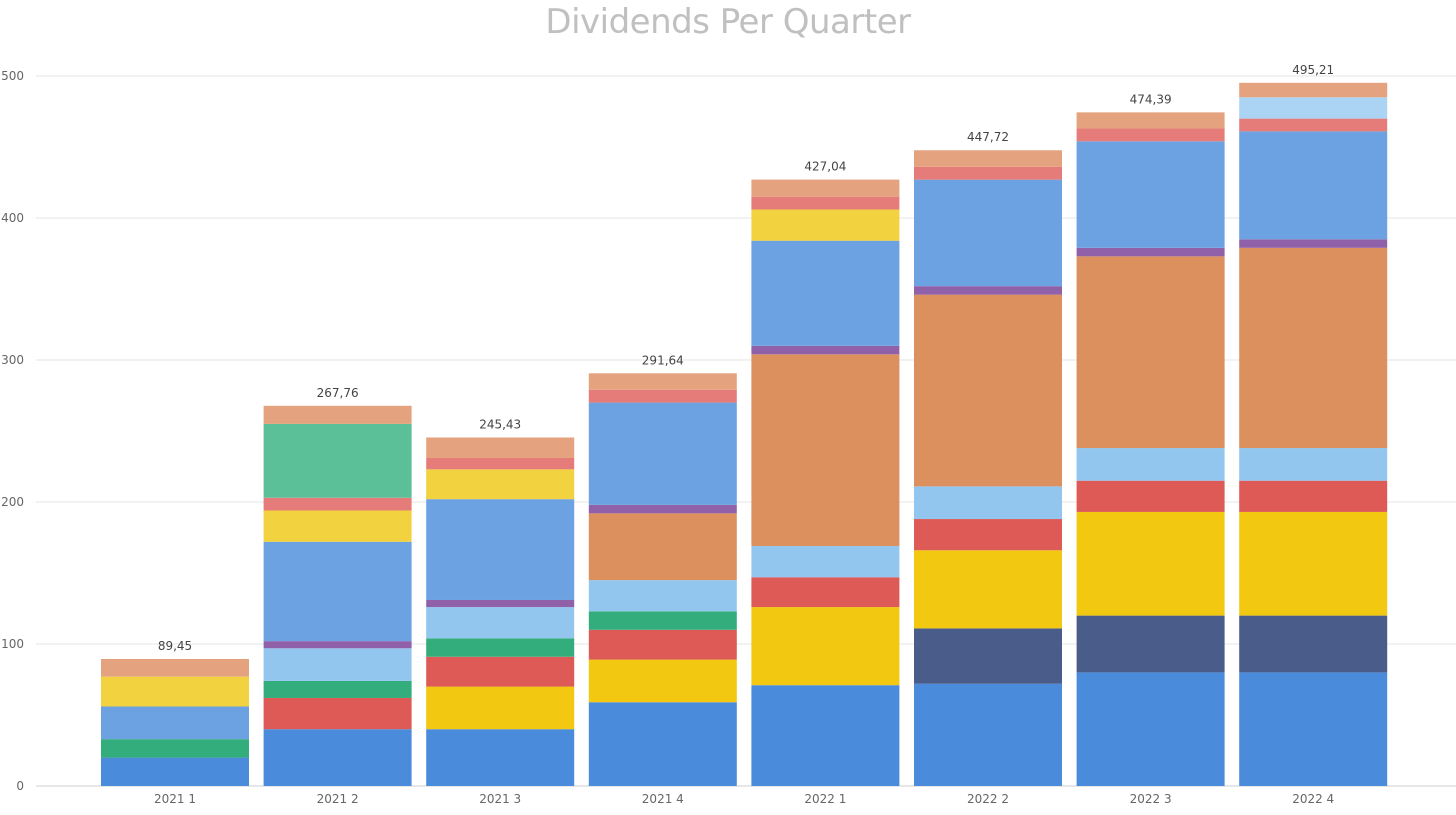 The width and height of the screenshot is (1456, 815). I want to click on bar-total-label: 447,72, so click(988, 137).